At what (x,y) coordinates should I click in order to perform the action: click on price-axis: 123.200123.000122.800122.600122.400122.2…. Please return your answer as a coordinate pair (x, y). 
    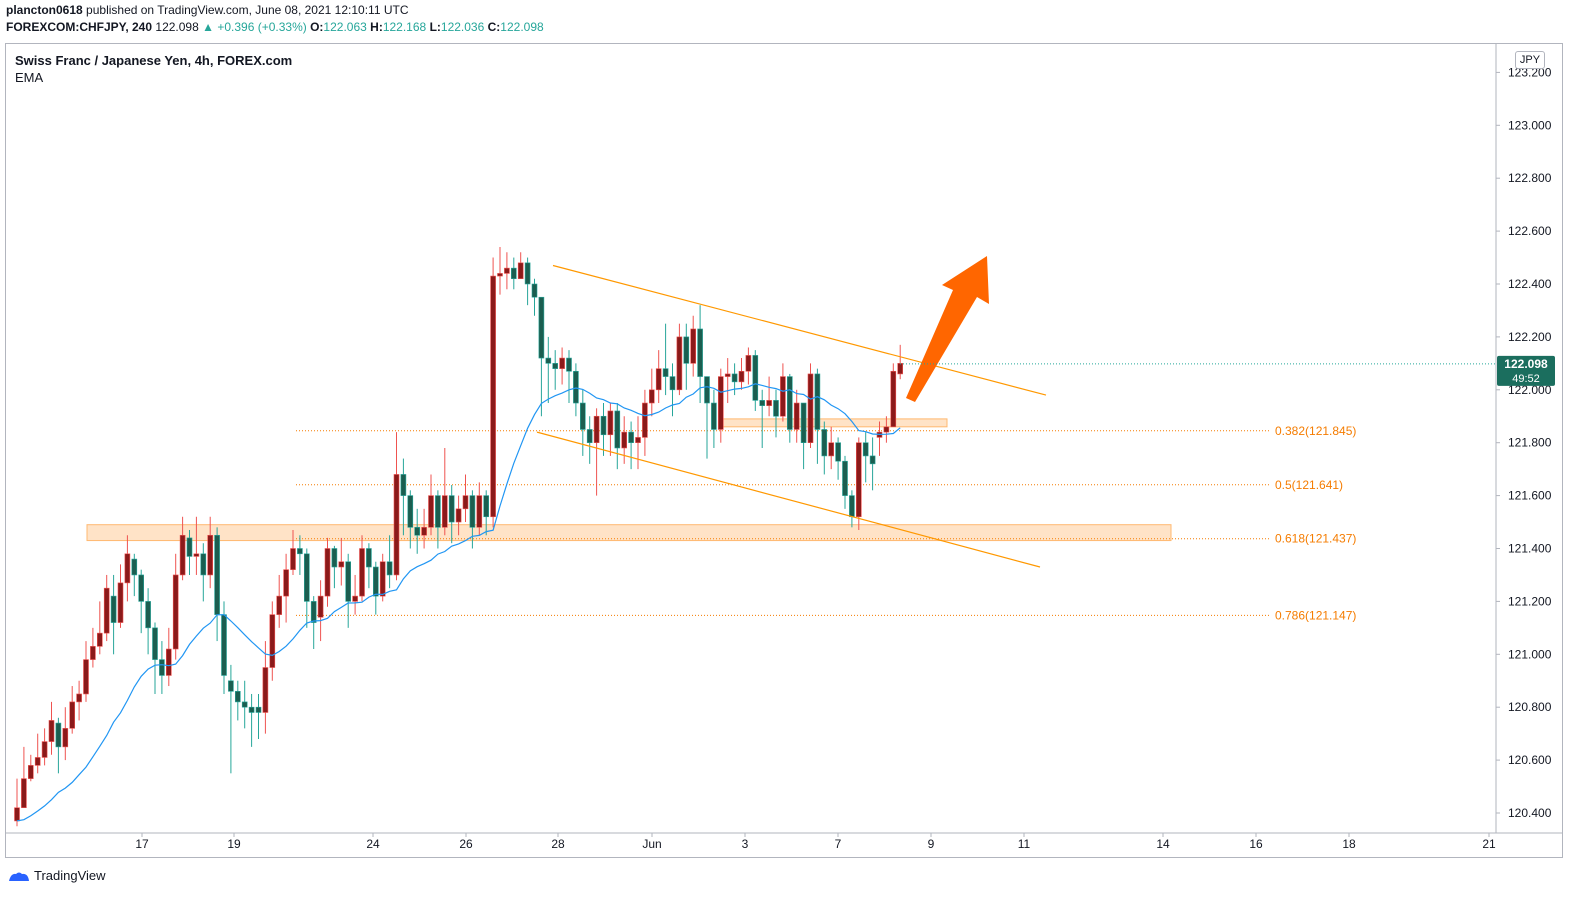
    Looking at the image, I should click on (1523, 438).